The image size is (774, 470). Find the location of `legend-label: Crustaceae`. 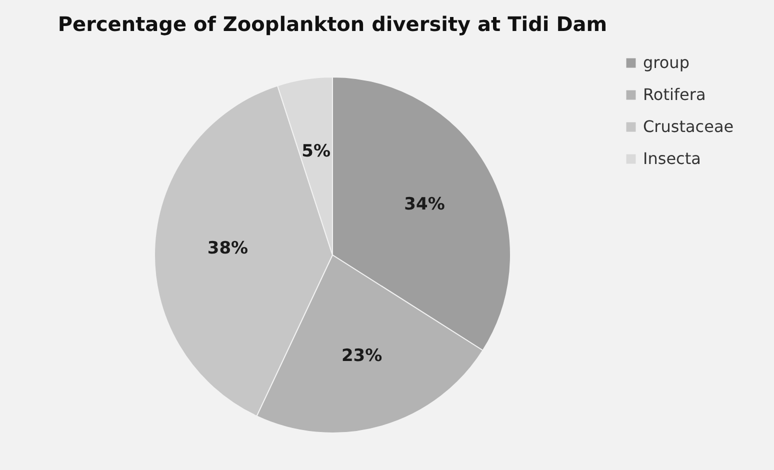

legend-label: Crustaceae is located at coordinates (688, 126).